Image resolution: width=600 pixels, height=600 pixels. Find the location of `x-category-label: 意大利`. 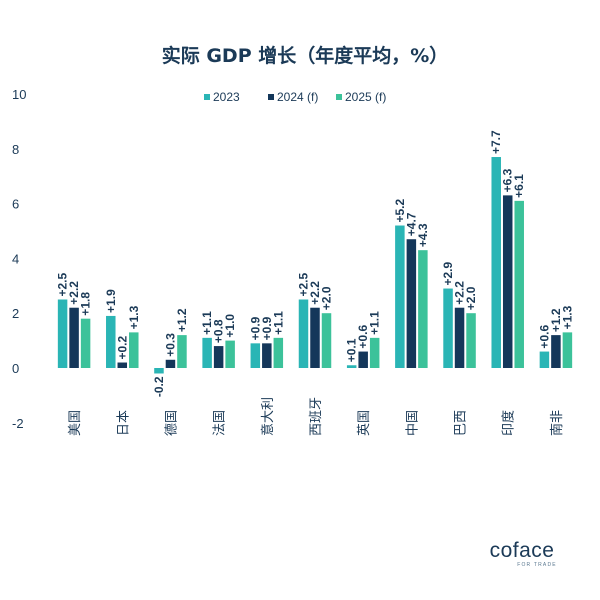

x-category-label: 意大利 is located at coordinates (268, 416).